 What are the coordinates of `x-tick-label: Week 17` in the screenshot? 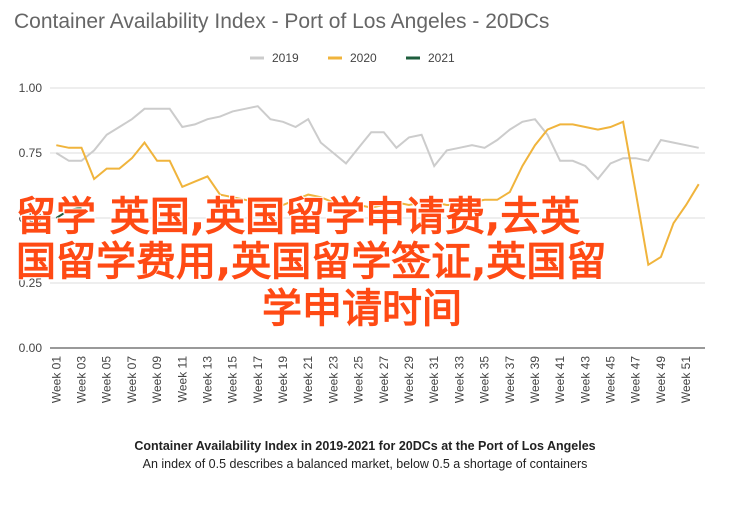 It's located at (258, 379).